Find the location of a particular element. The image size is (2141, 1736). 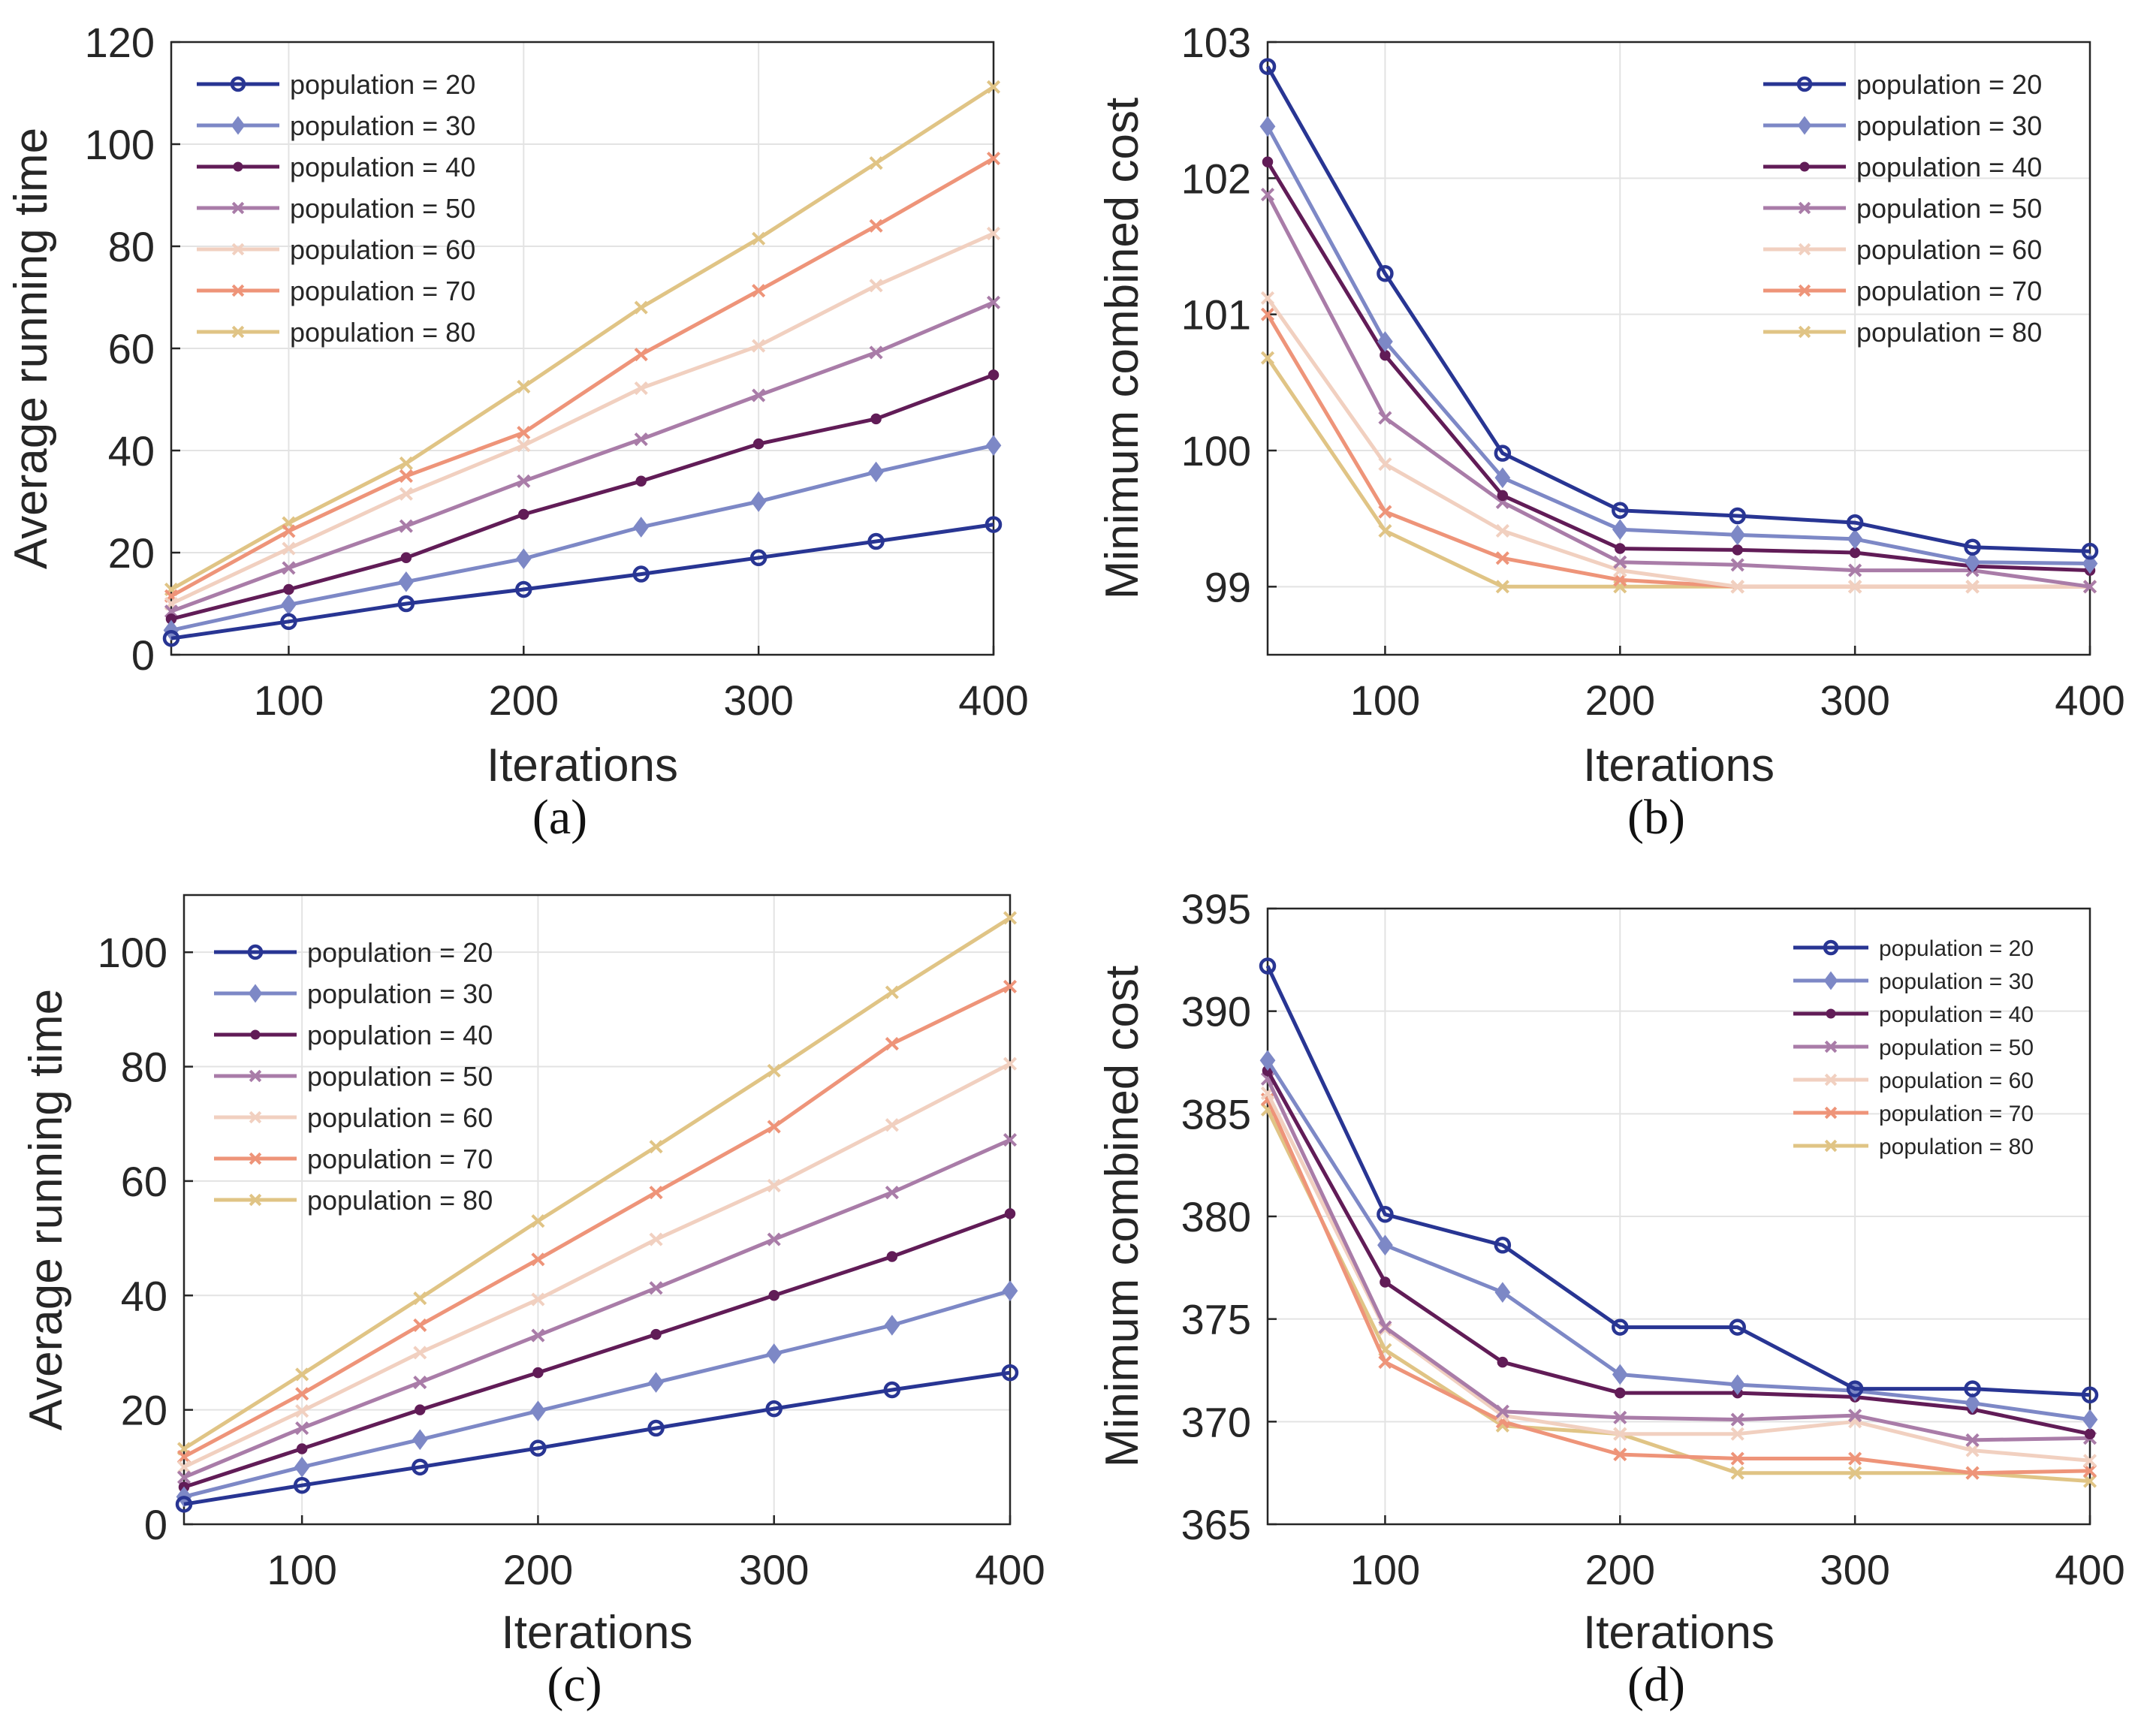

legend-label: population = 30 is located at coordinates (400, 993).